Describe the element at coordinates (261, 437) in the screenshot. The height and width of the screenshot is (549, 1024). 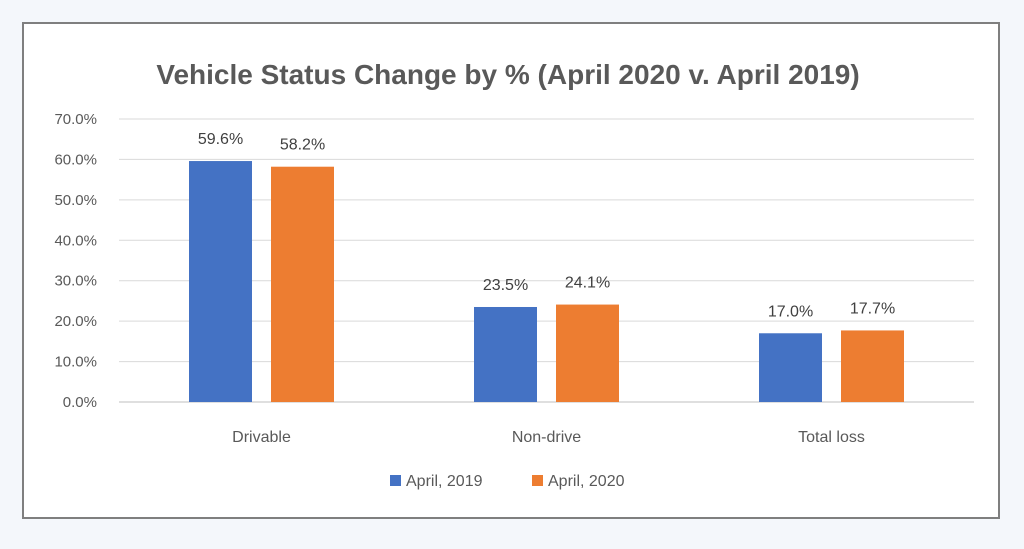
I see `category-label: Drivable` at that location.